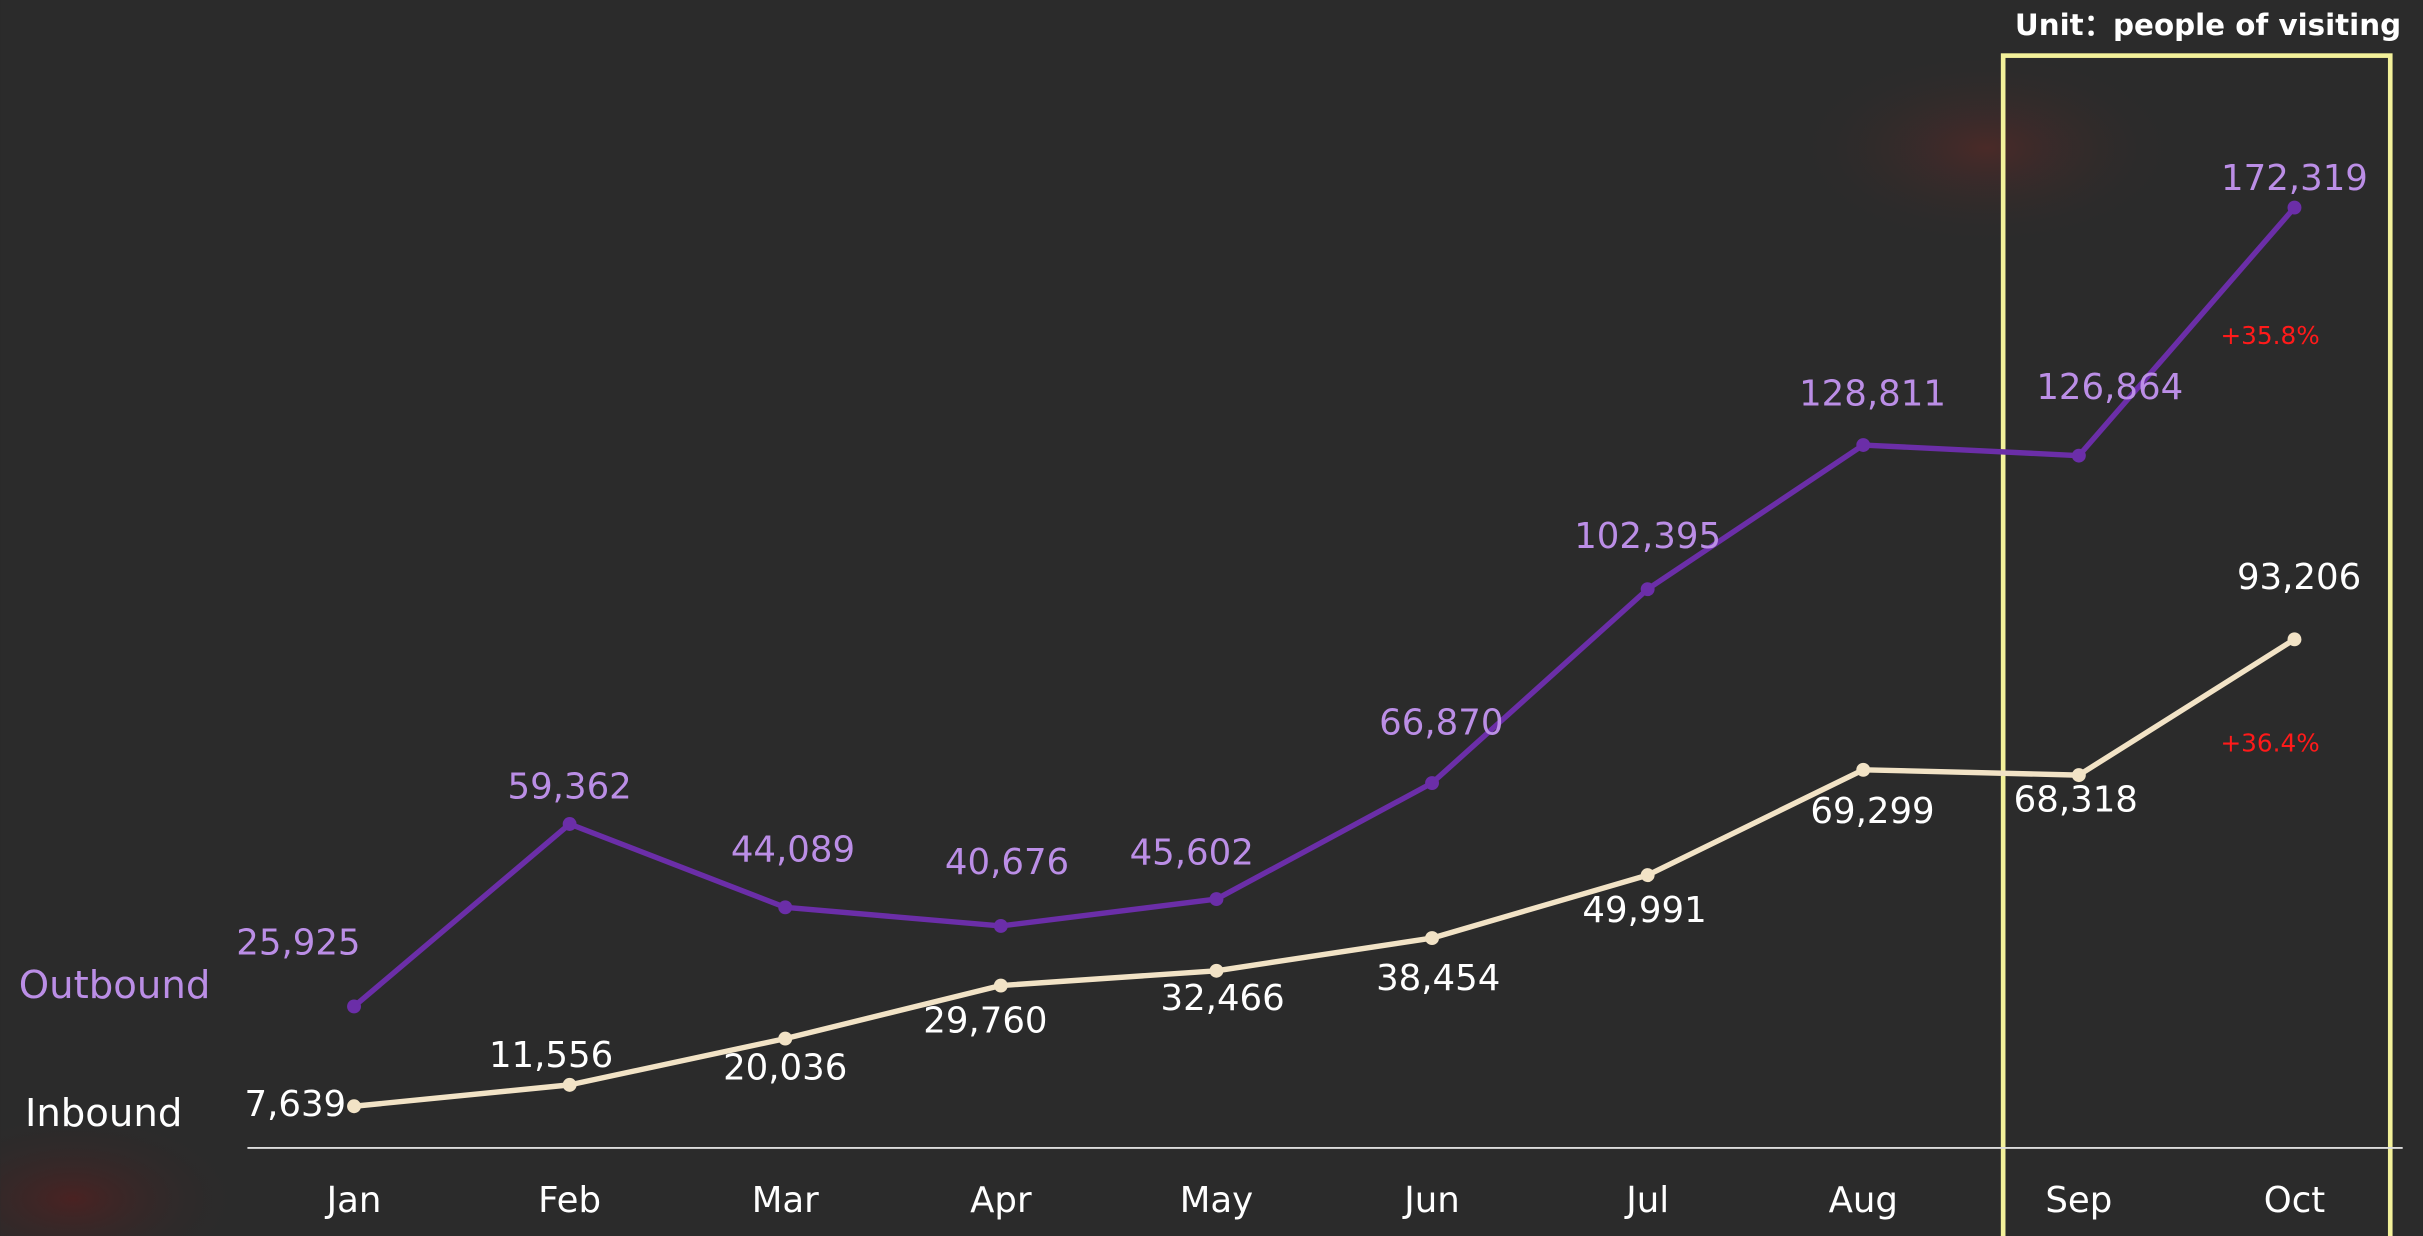 The width and height of the screenshot is (2423, 1236). What do you see at coordinates (1222, 998) in the screenshot?
I see `data-label: 32,466` at bounding box center [1222, 998].